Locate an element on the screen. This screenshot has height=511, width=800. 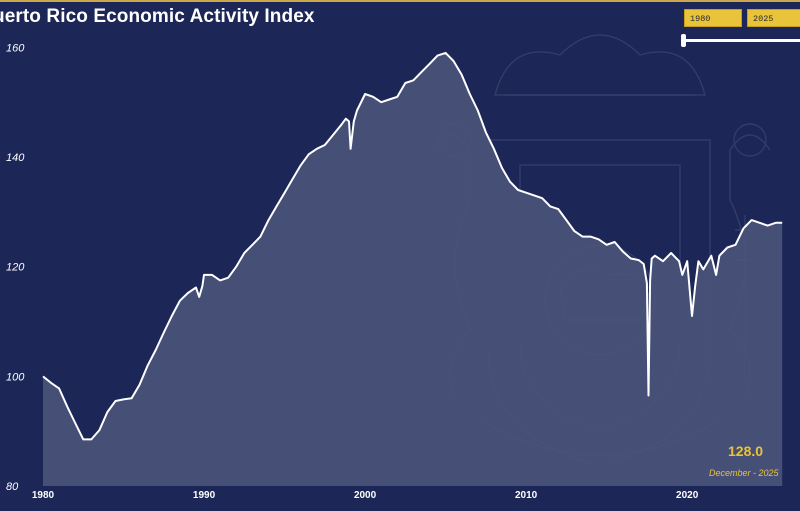
y-tick-label: 120 is located at coordinates (15, 268).